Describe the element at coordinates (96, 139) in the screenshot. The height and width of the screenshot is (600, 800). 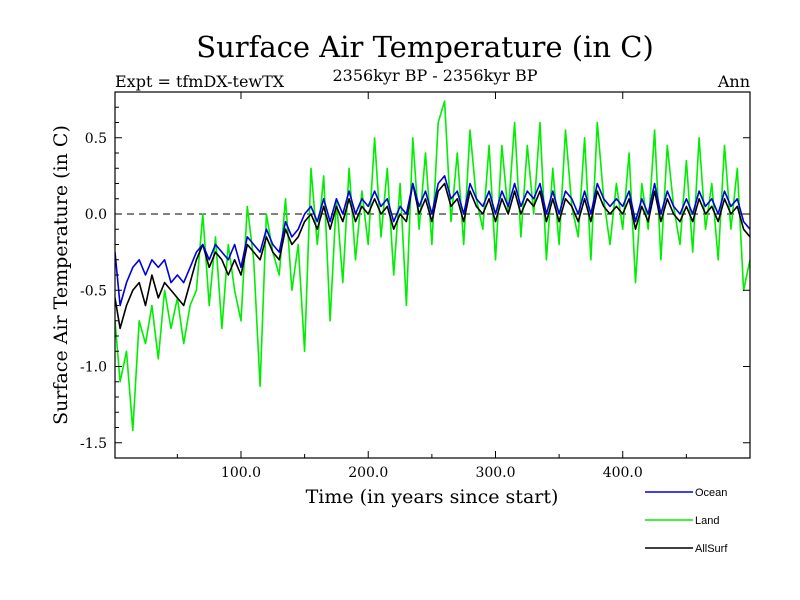
I see `y-tick-label: 0.5` at that location.